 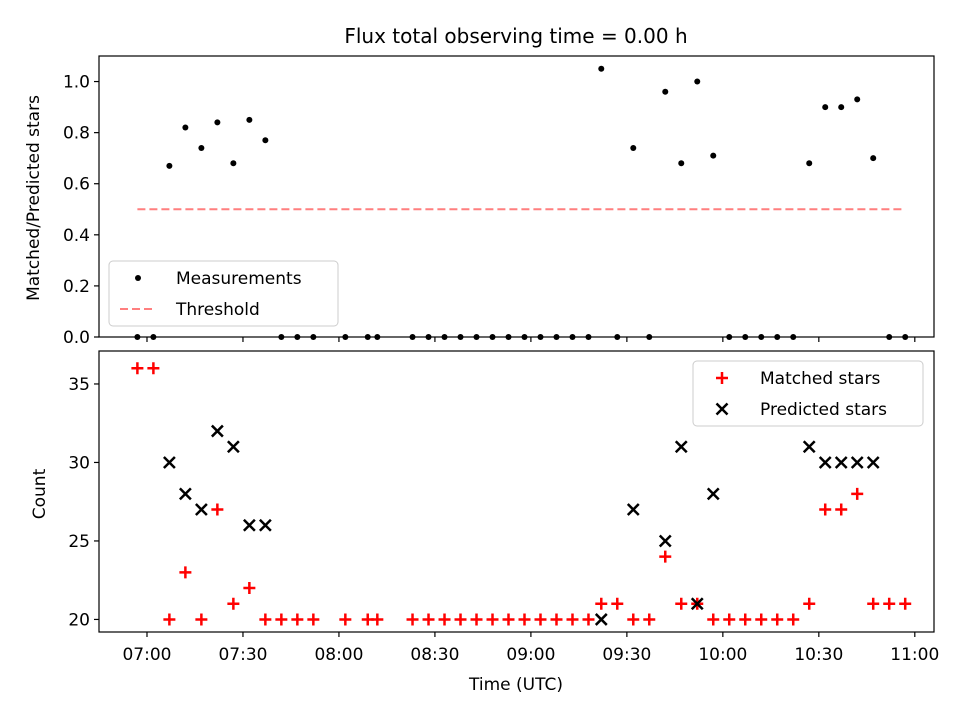 I want to click on chart-title: Flux total observing time = 0.00 h, so click(x=515, y=36).